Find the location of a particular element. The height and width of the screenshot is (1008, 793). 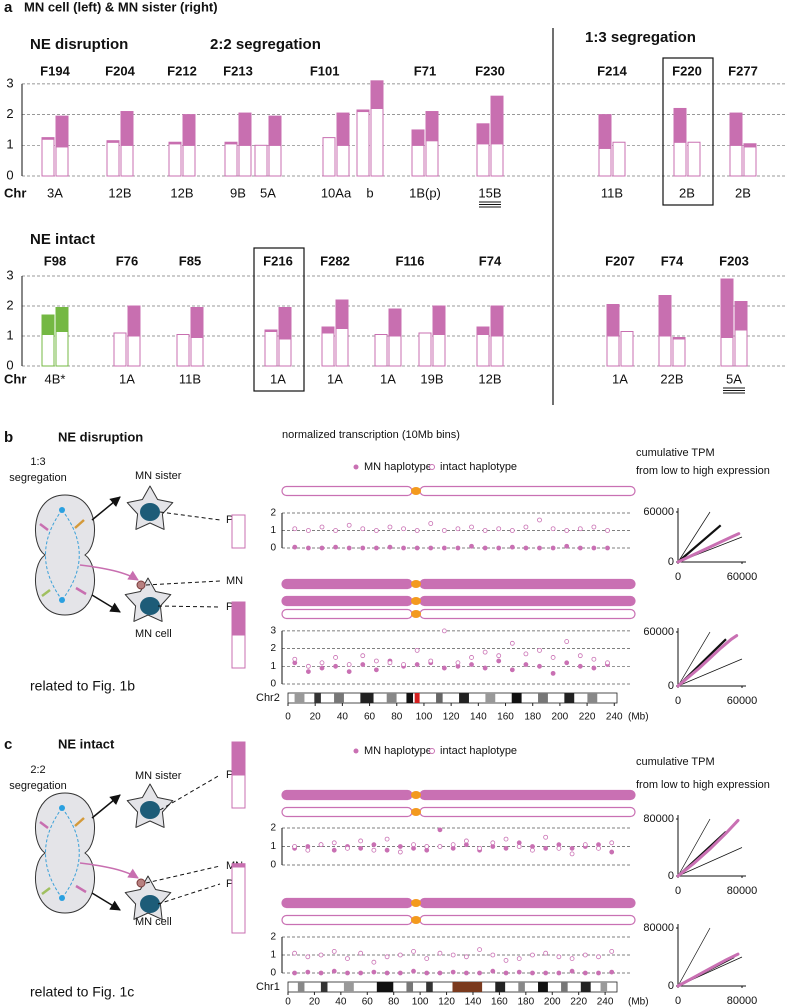

sample-name: F207 is located at coordinates (620, 260).